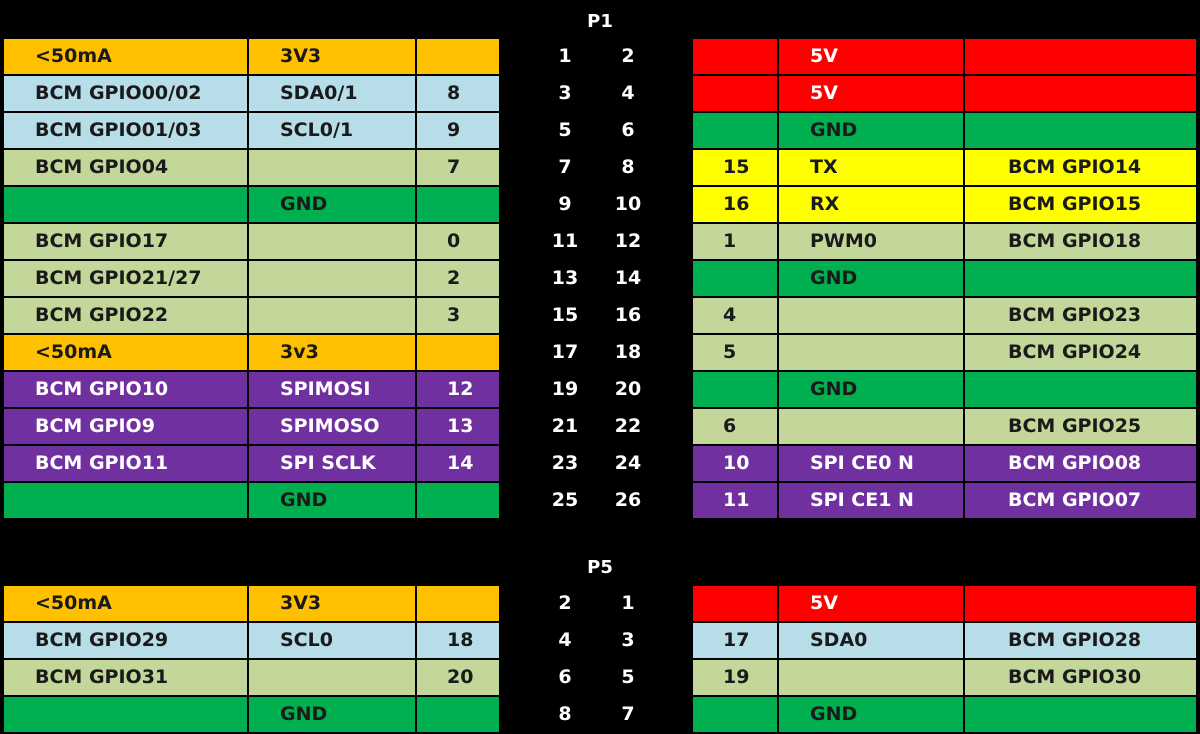 This screenshot has width=1200, height=734. Describe the element at coordinates (628, 352) in the screenshot. I see `pin-number: 18` at that location.